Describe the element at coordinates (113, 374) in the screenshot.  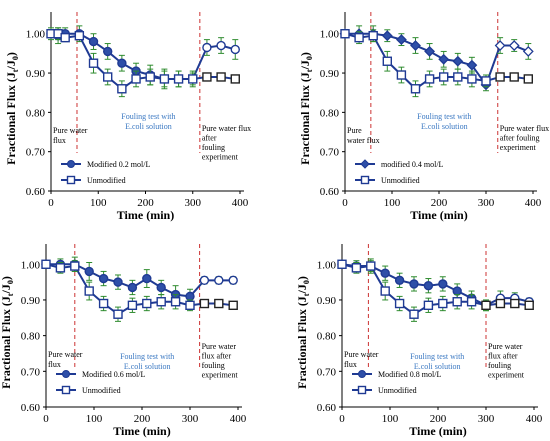
I see `legend-label: Modified 0.6 mol/L` at that location.